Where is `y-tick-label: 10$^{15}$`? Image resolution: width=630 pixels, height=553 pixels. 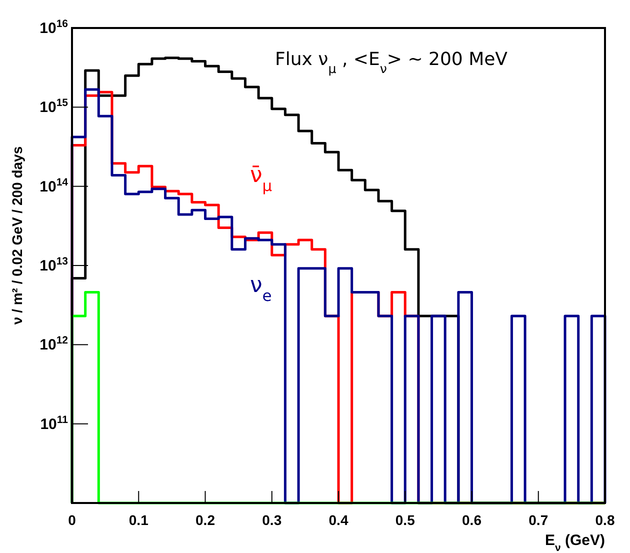
y-tick-label: 10$^{15}$ is located at coordinates (54, 106).